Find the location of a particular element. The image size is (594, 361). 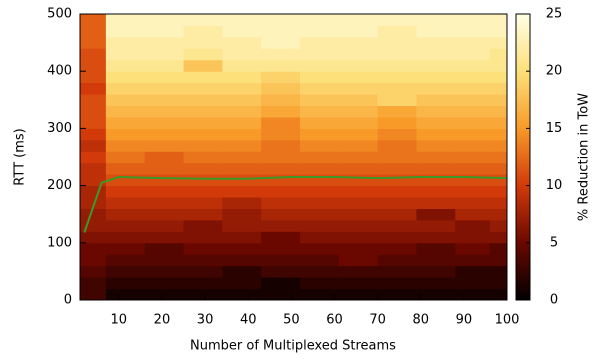

y-tick-label: 300 is located at coordinates (59, 128).